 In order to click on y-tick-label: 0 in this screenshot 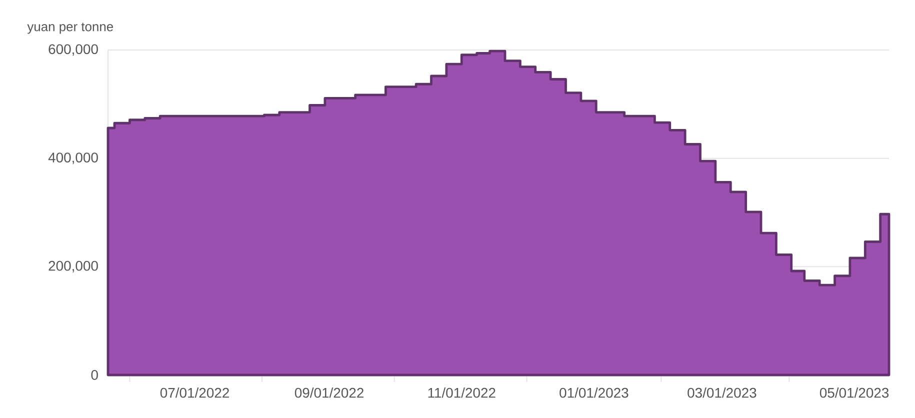, I will do `click(94, 375)`.